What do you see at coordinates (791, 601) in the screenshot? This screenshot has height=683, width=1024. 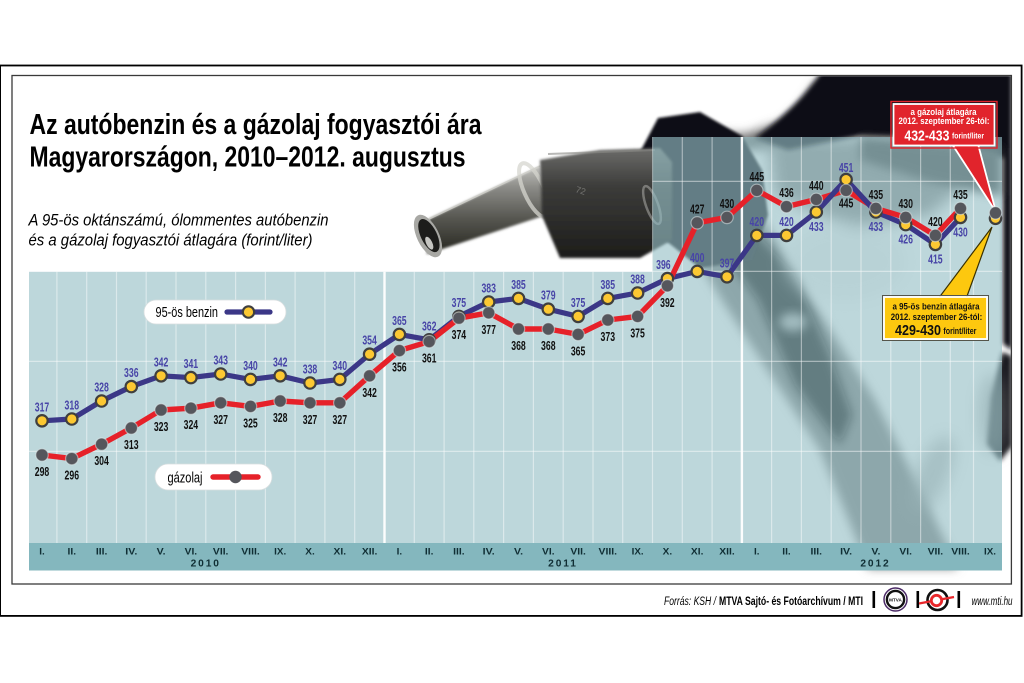 I see `svg-text:MTVA Sajtó- és Fotóarchívum /: MTVA Sajtó- és Fotóarchívum / MTI` at bounding box center [791, 601].